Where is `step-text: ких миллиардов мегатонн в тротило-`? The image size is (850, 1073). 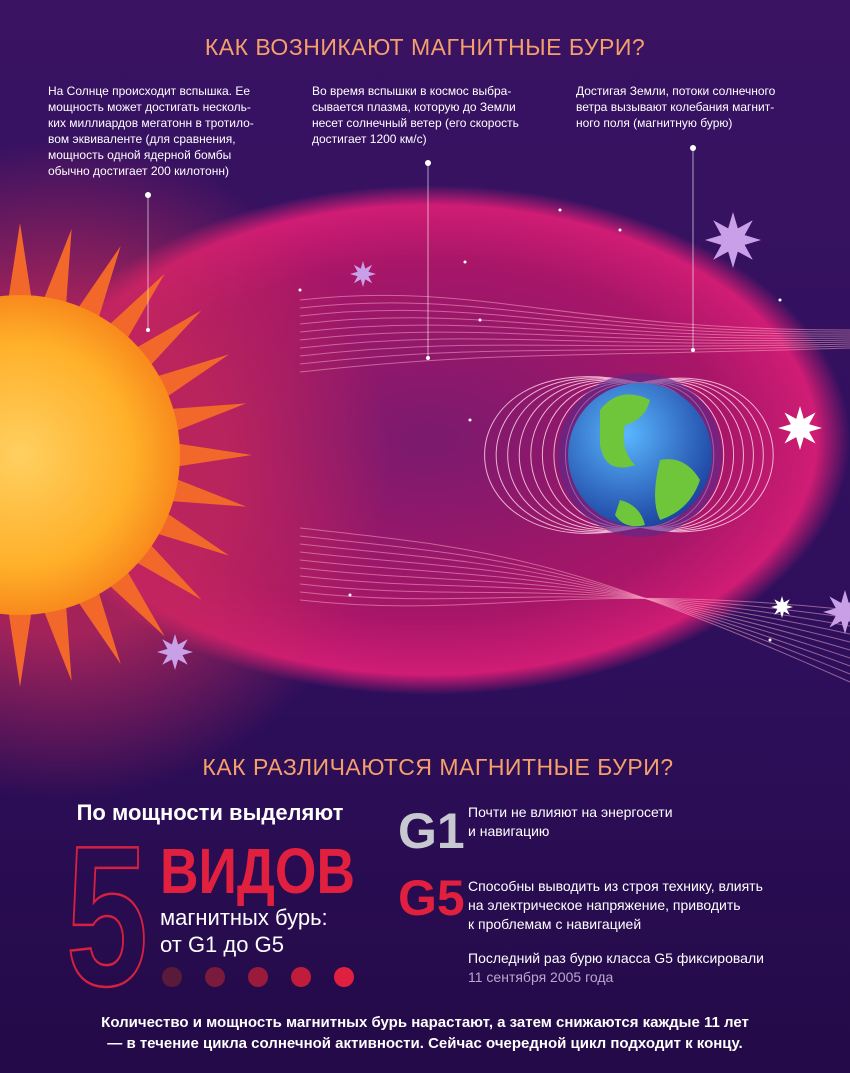 step-text: ких миллиардов мегатонн в тротило- is located at coordinates (151, 123).